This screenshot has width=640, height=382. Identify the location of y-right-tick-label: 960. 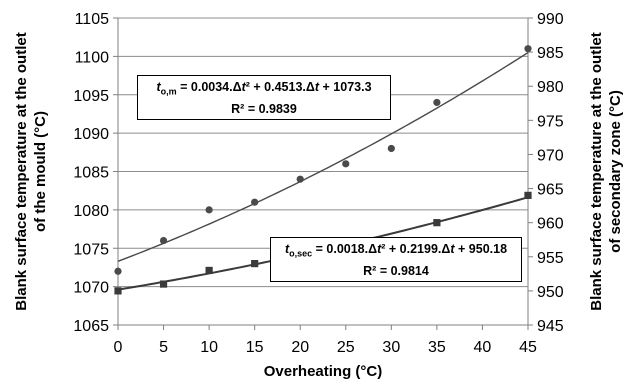
(550, 224).